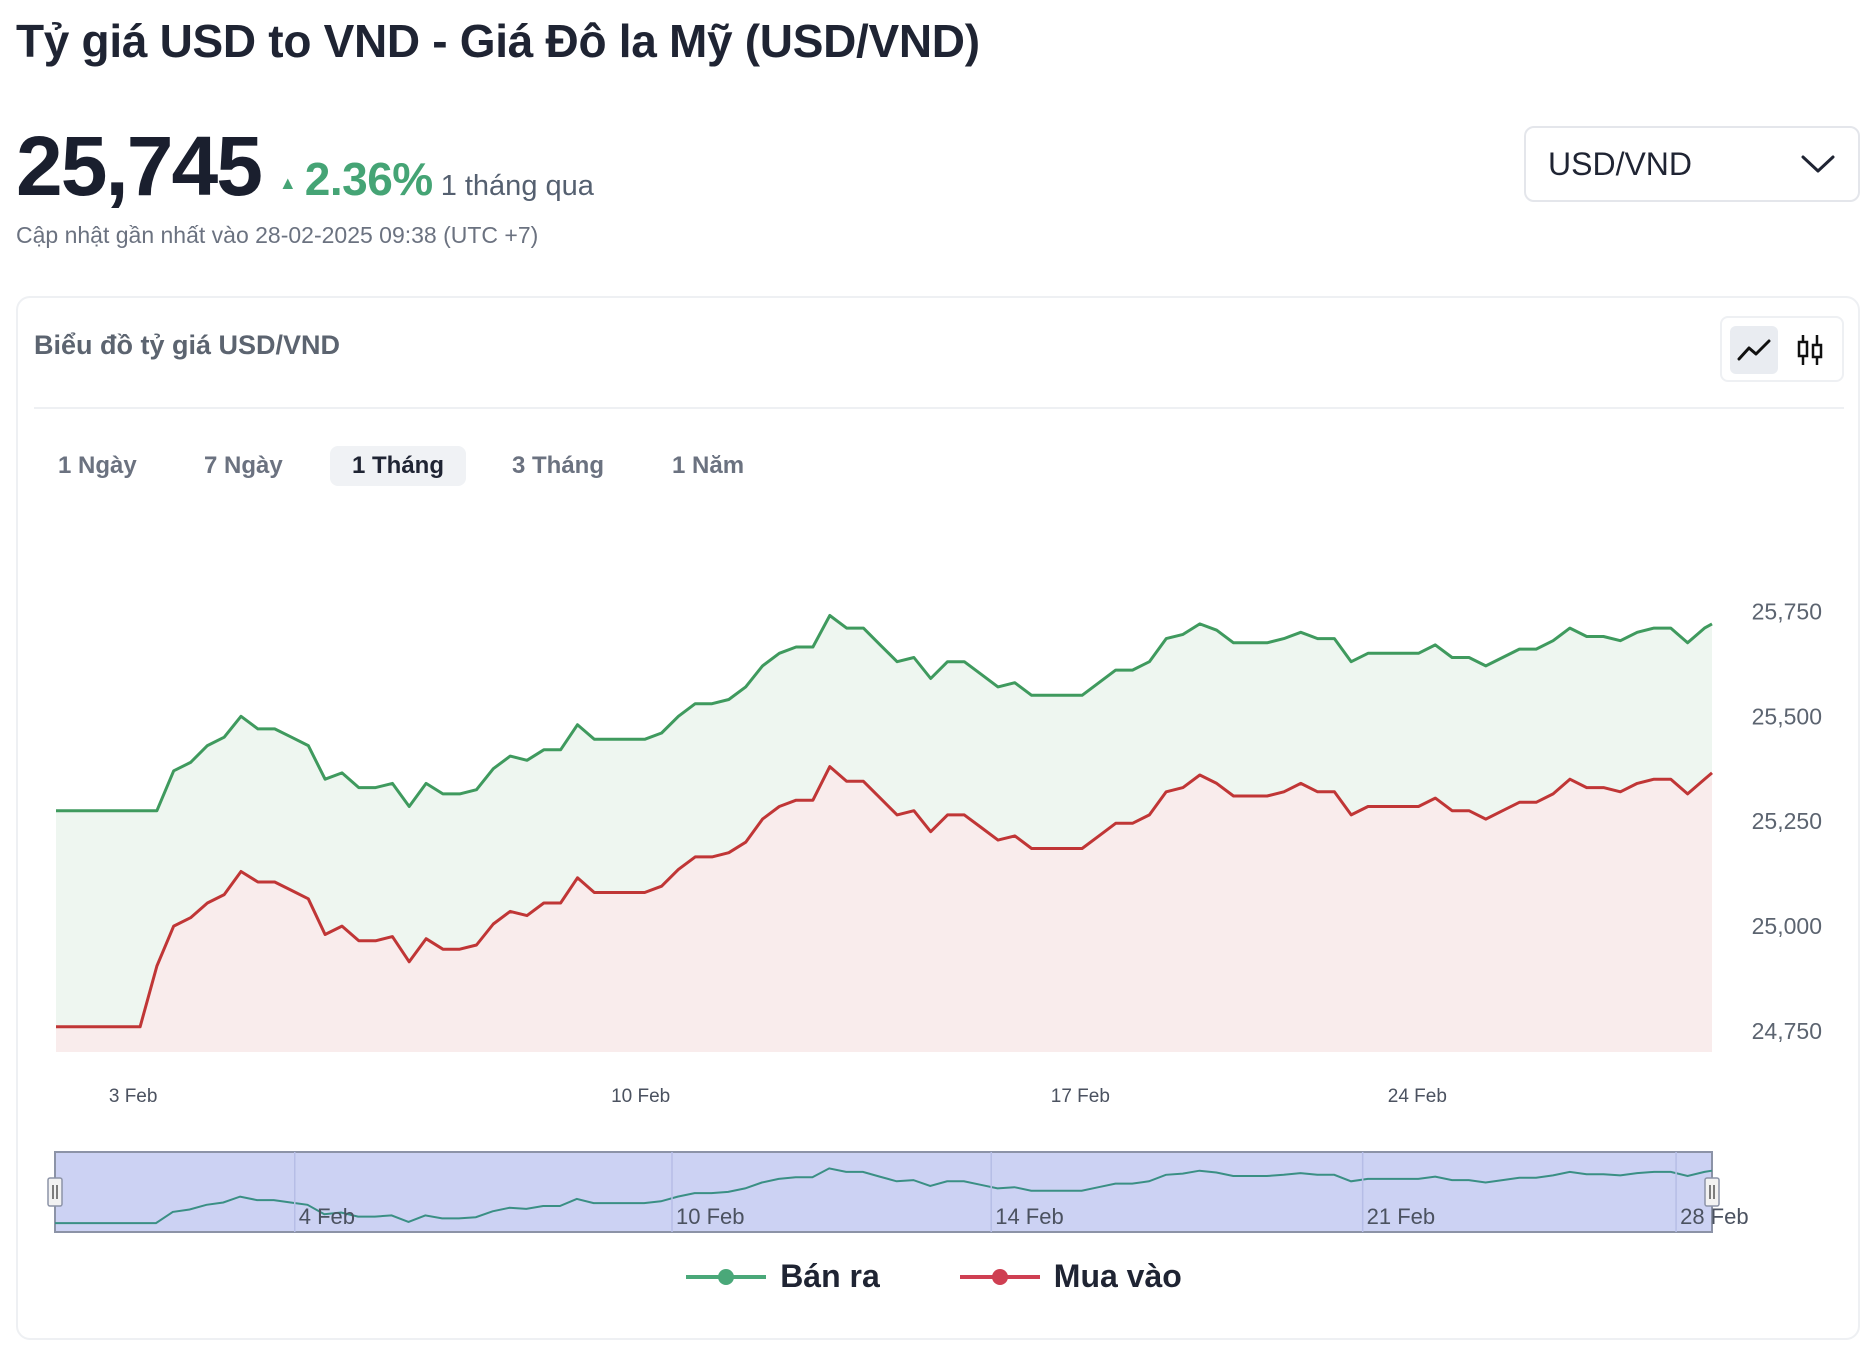  What do you see at coordinates (884, 713) in the screenshot?
I see `series-line-sell` at bounding box center [884, 713].